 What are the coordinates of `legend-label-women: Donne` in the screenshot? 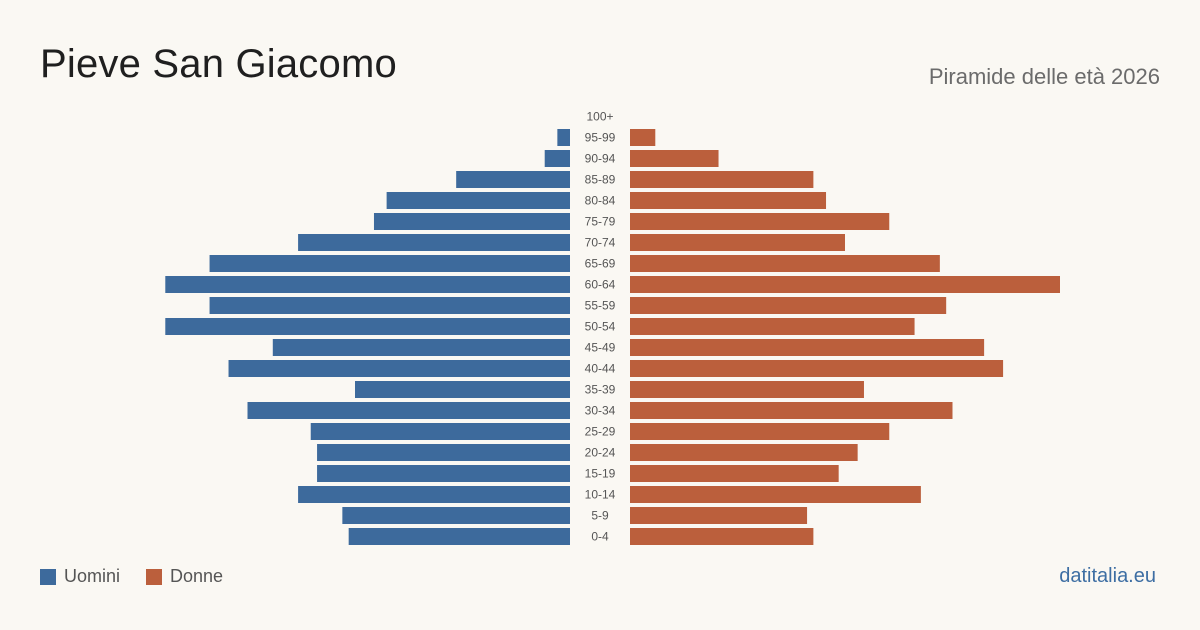 It's located at (197, 576).